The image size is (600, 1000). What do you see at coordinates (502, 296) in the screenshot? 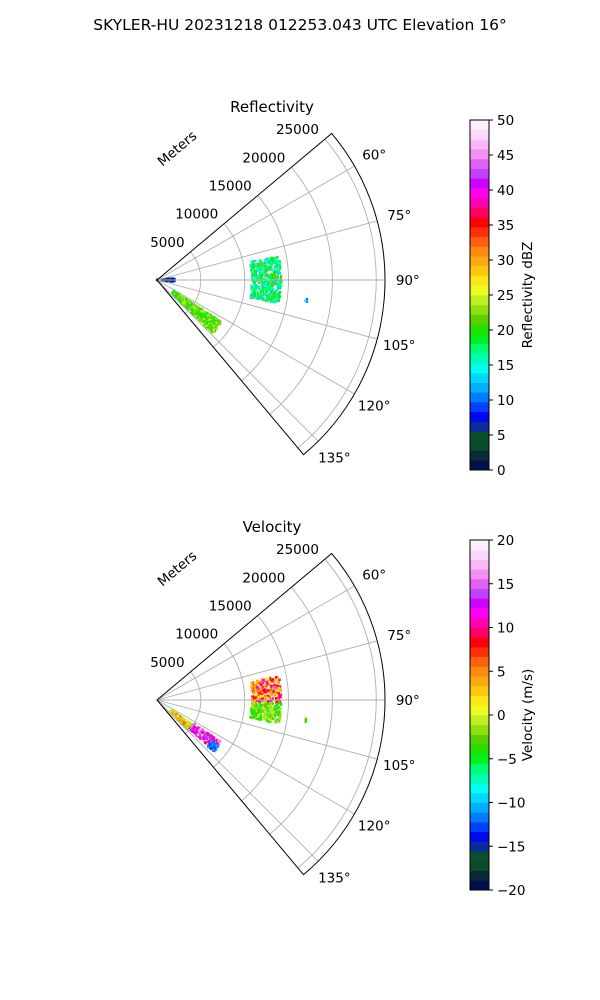
I see `colorbar: 0 5 10 15 20 25 30 35 40 45 50 Reflectivity dBZ` at bounding box center [502, 296].